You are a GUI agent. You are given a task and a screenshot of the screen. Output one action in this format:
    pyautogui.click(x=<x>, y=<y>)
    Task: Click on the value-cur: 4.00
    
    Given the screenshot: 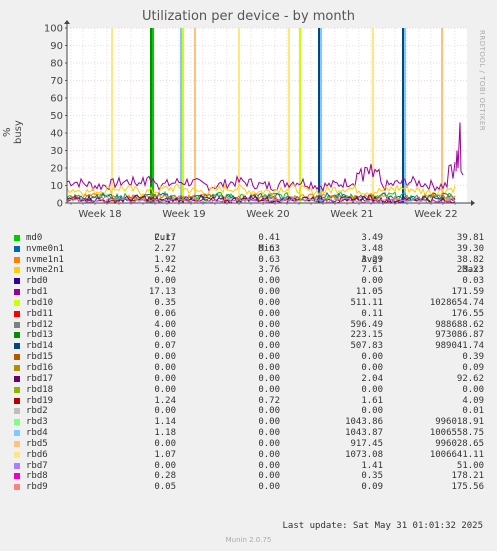 What is the action you would take?
    pyautogui.click(x=165, y=324)
    